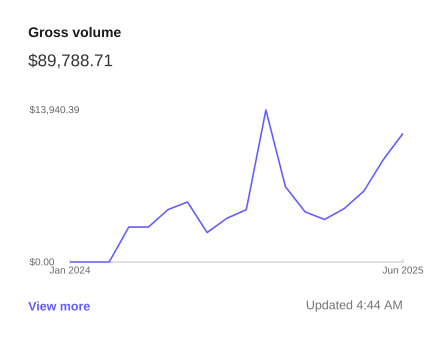 This screenshot has height=337, width=447. I want to click on text: Updated 4:44 AM, so click(354, 306).